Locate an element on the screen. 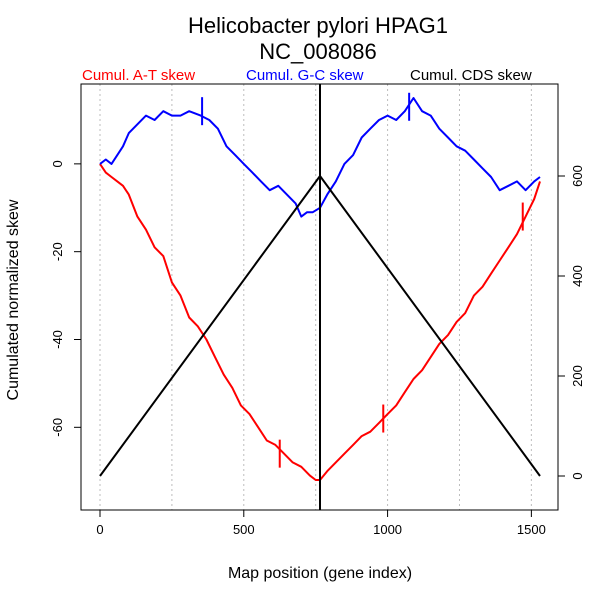 This screenshot has height=600, width=600. y-axis-right: 0 200 400 600 is located at coordinates (571, 322).